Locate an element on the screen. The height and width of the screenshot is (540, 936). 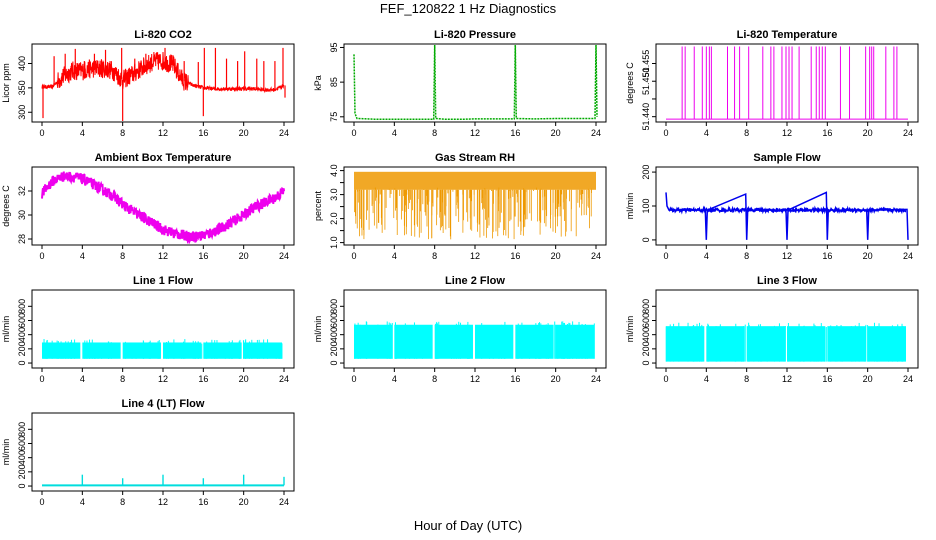
y-tick-label: 3.0 is located at coordinates (334, 194).